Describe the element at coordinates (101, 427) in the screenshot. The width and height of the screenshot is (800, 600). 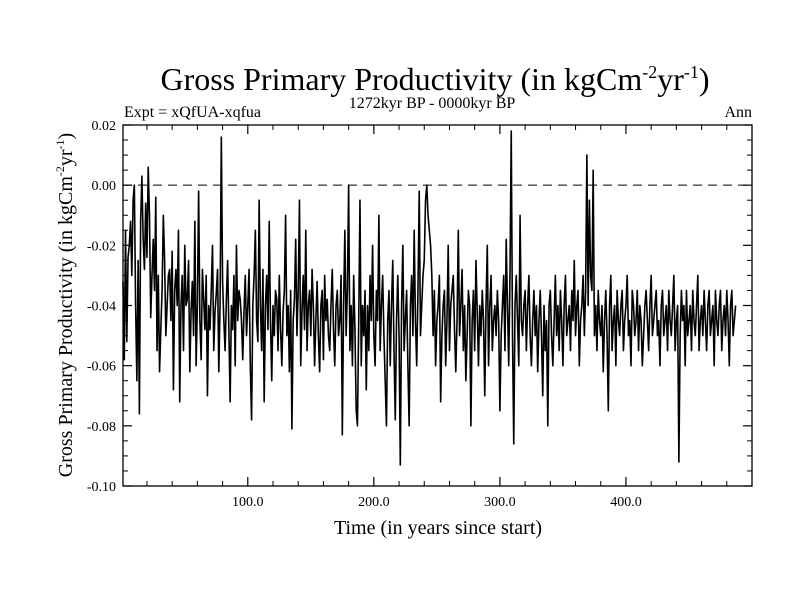
I see `y-tick-label: -0.08` at that location.